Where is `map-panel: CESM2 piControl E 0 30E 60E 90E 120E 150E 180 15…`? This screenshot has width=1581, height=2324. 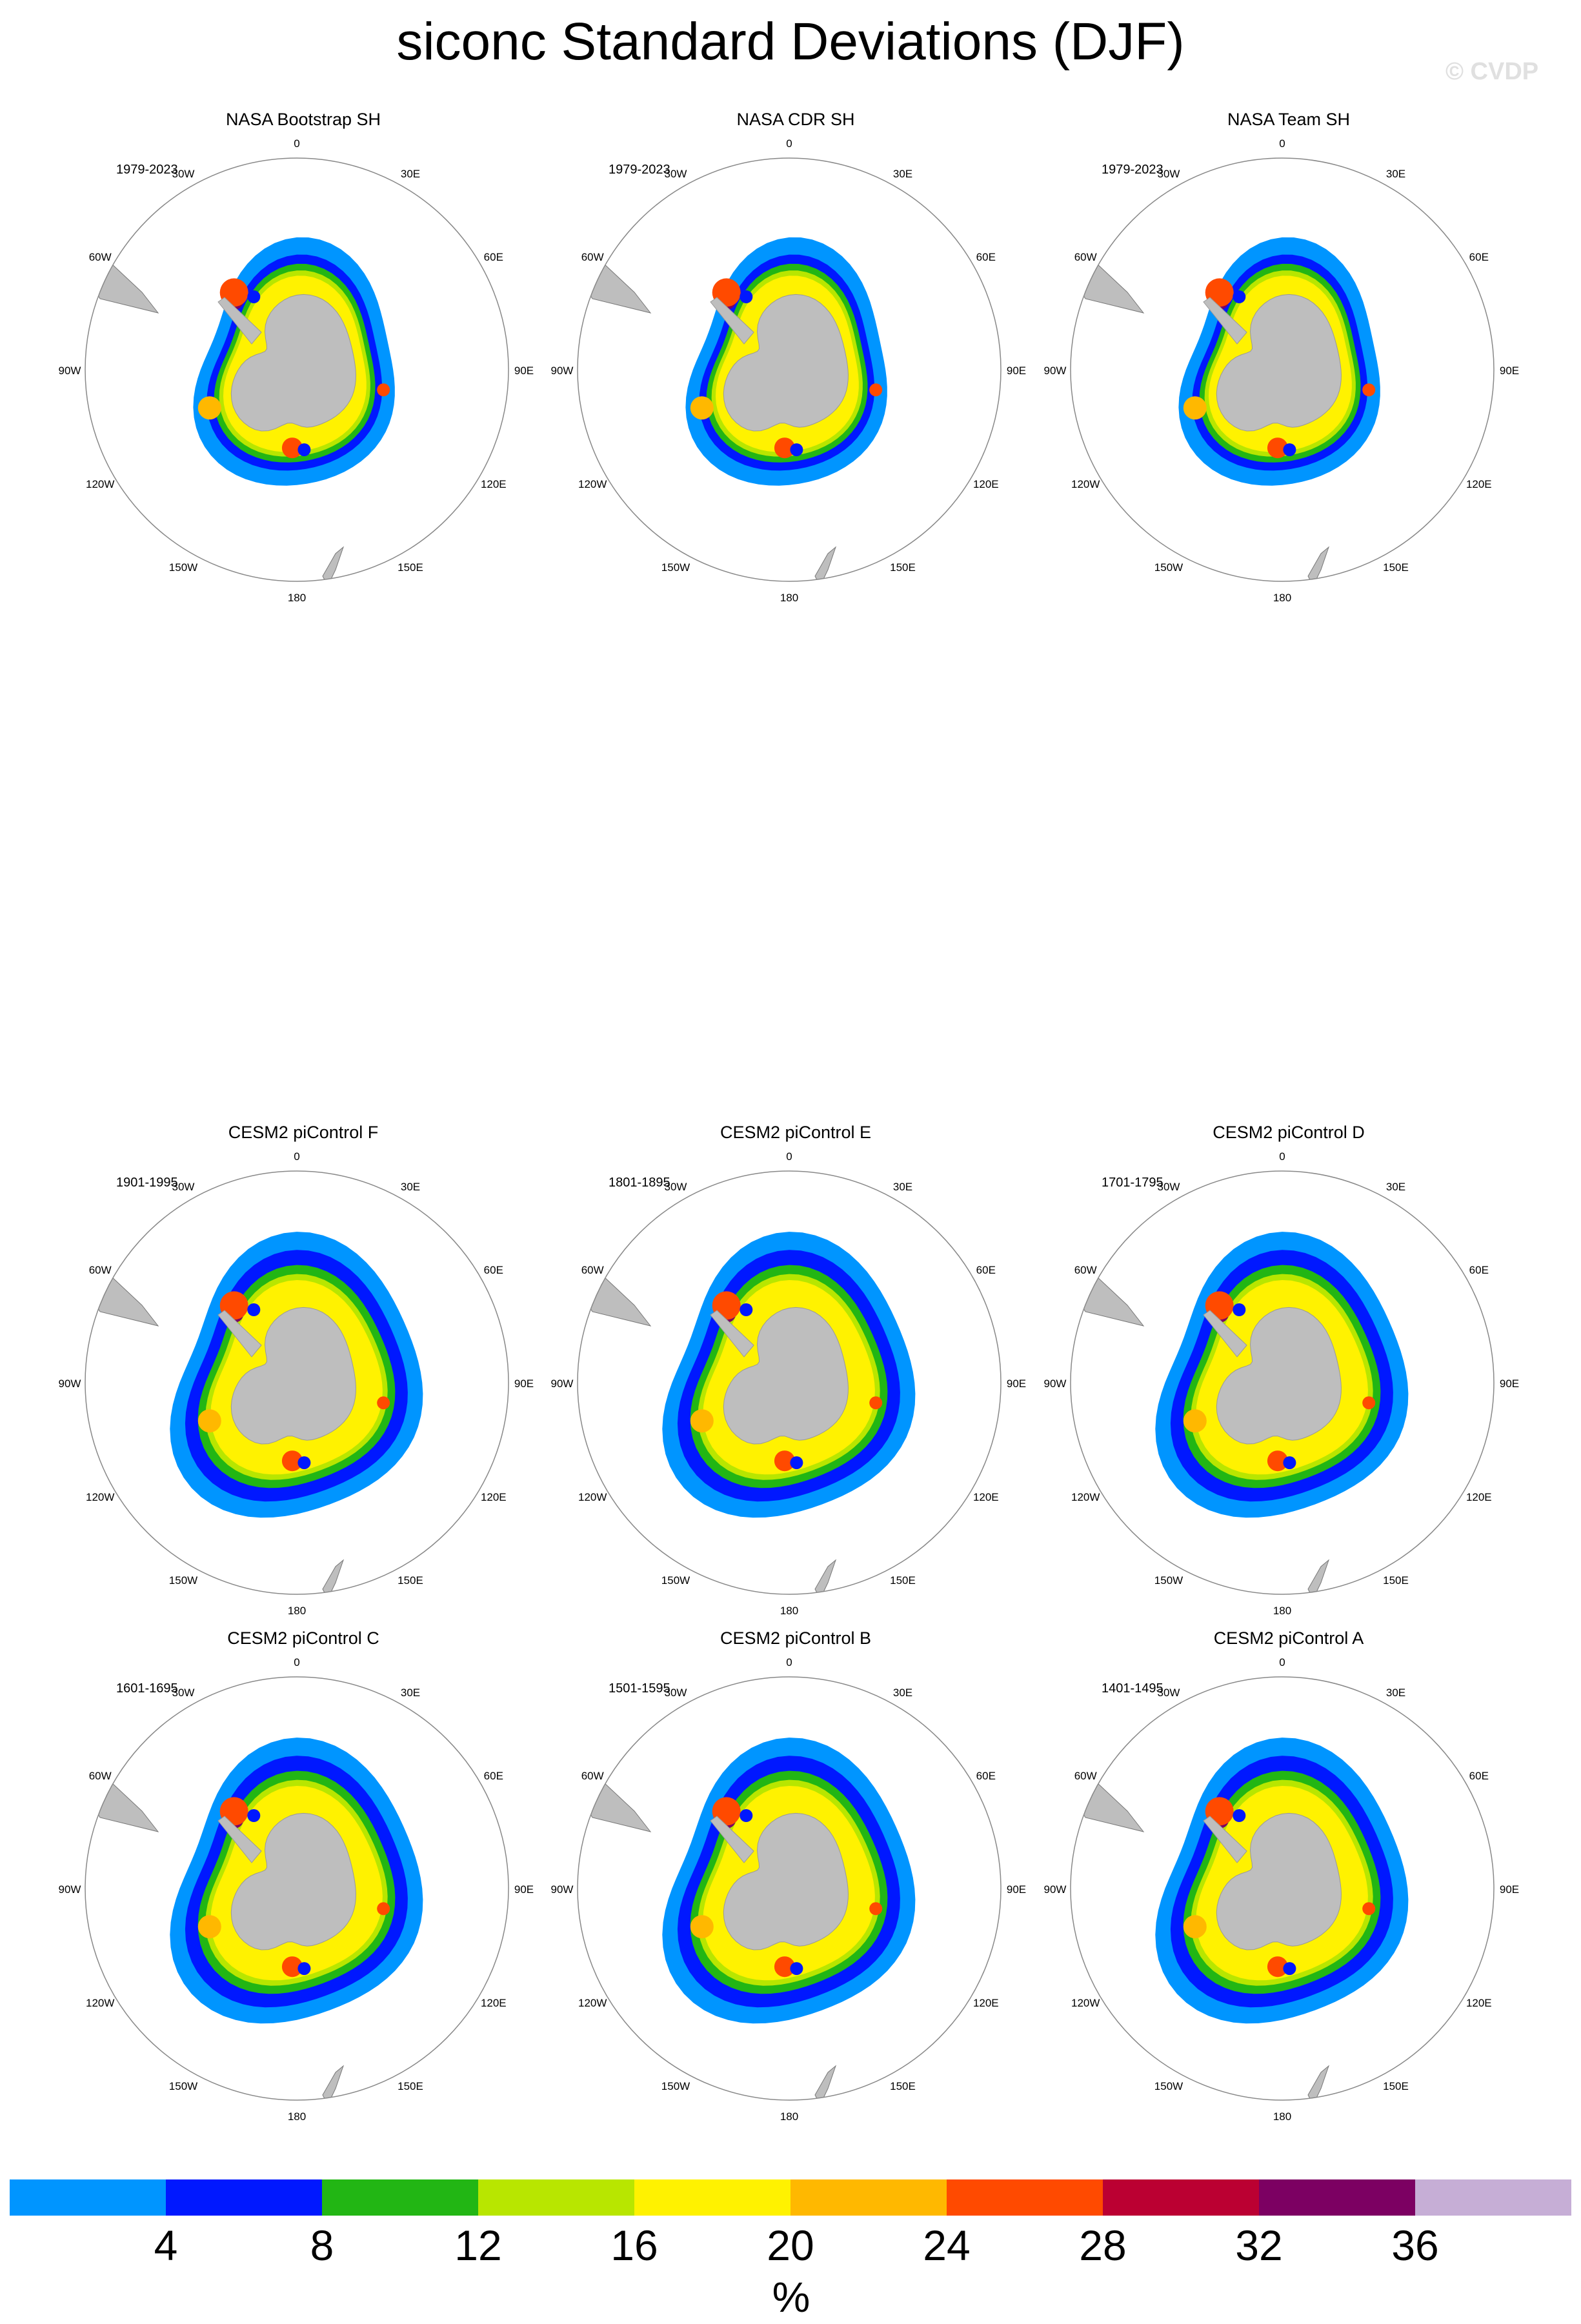
map-panel: CESM2 piControl E 0 30E 60E 90E 120E 150E 180 15… is located at coordinates (795, 1370).